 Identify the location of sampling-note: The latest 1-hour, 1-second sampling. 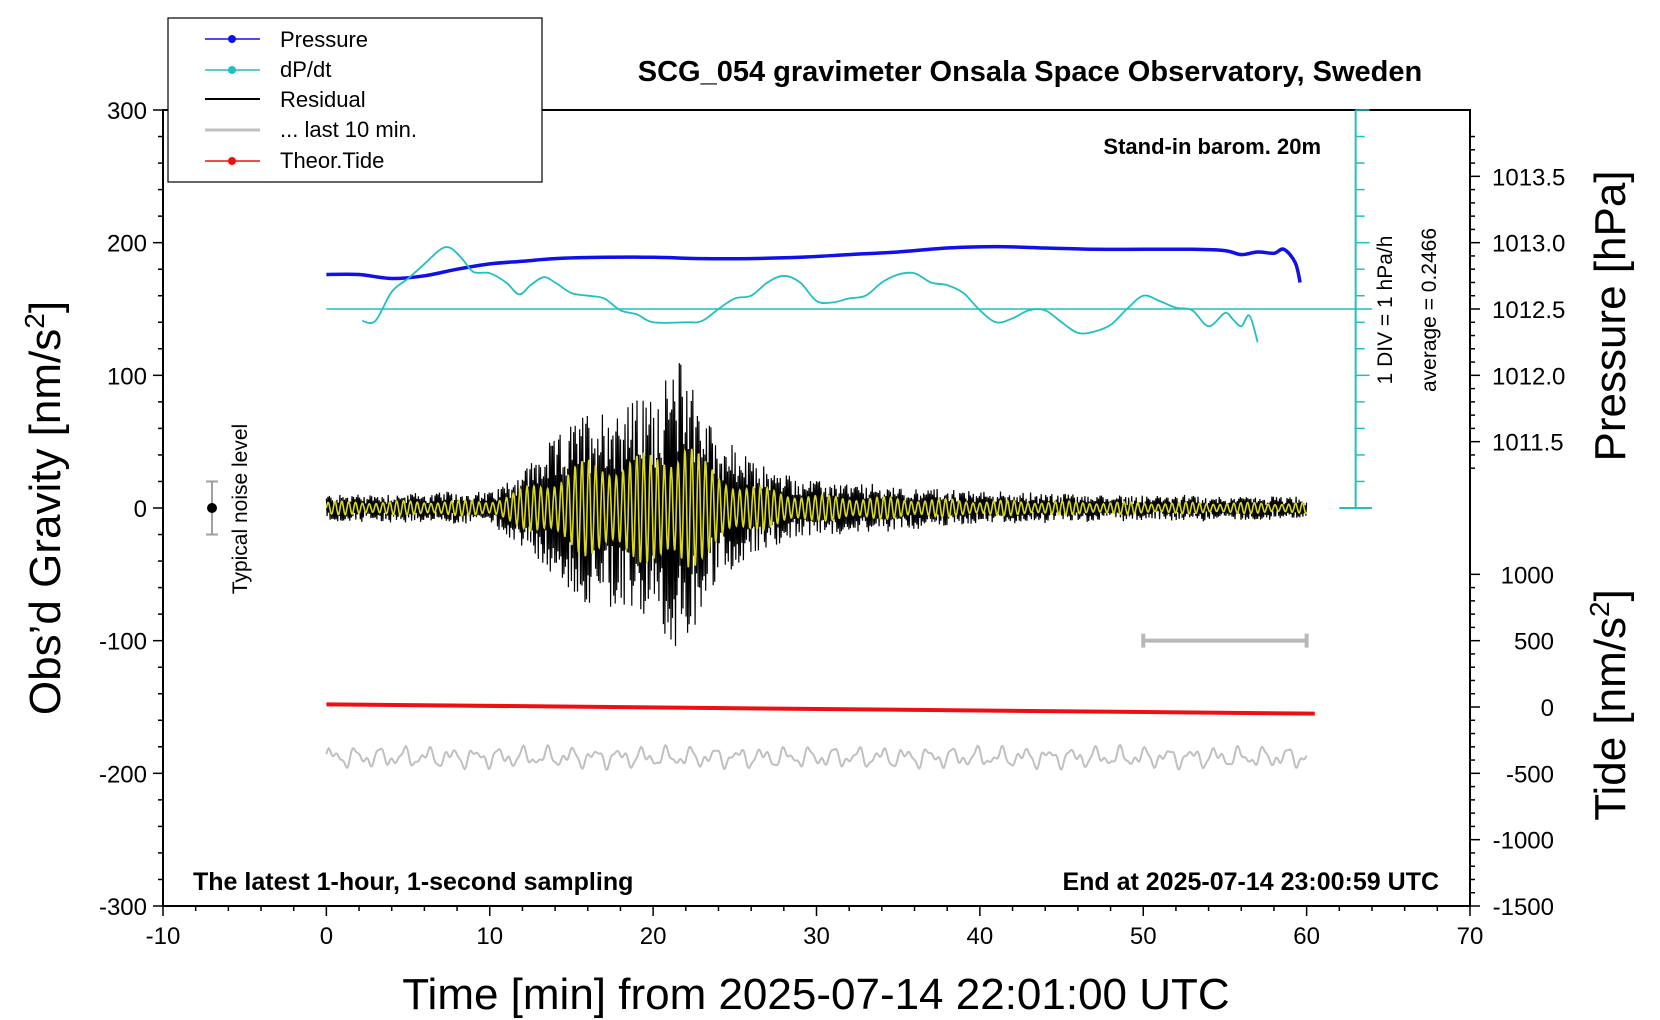
(413, 882).